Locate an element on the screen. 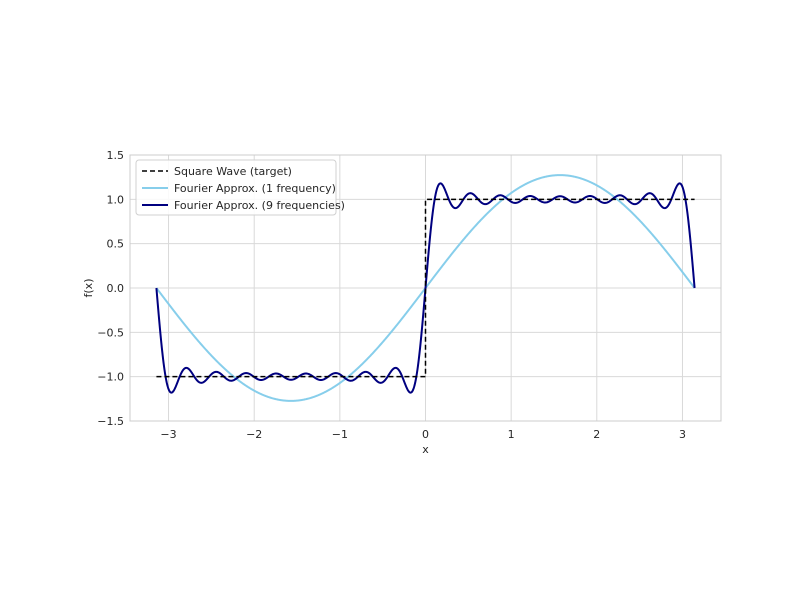  x-tick-label: 3 is located at coordinates (682, 434).